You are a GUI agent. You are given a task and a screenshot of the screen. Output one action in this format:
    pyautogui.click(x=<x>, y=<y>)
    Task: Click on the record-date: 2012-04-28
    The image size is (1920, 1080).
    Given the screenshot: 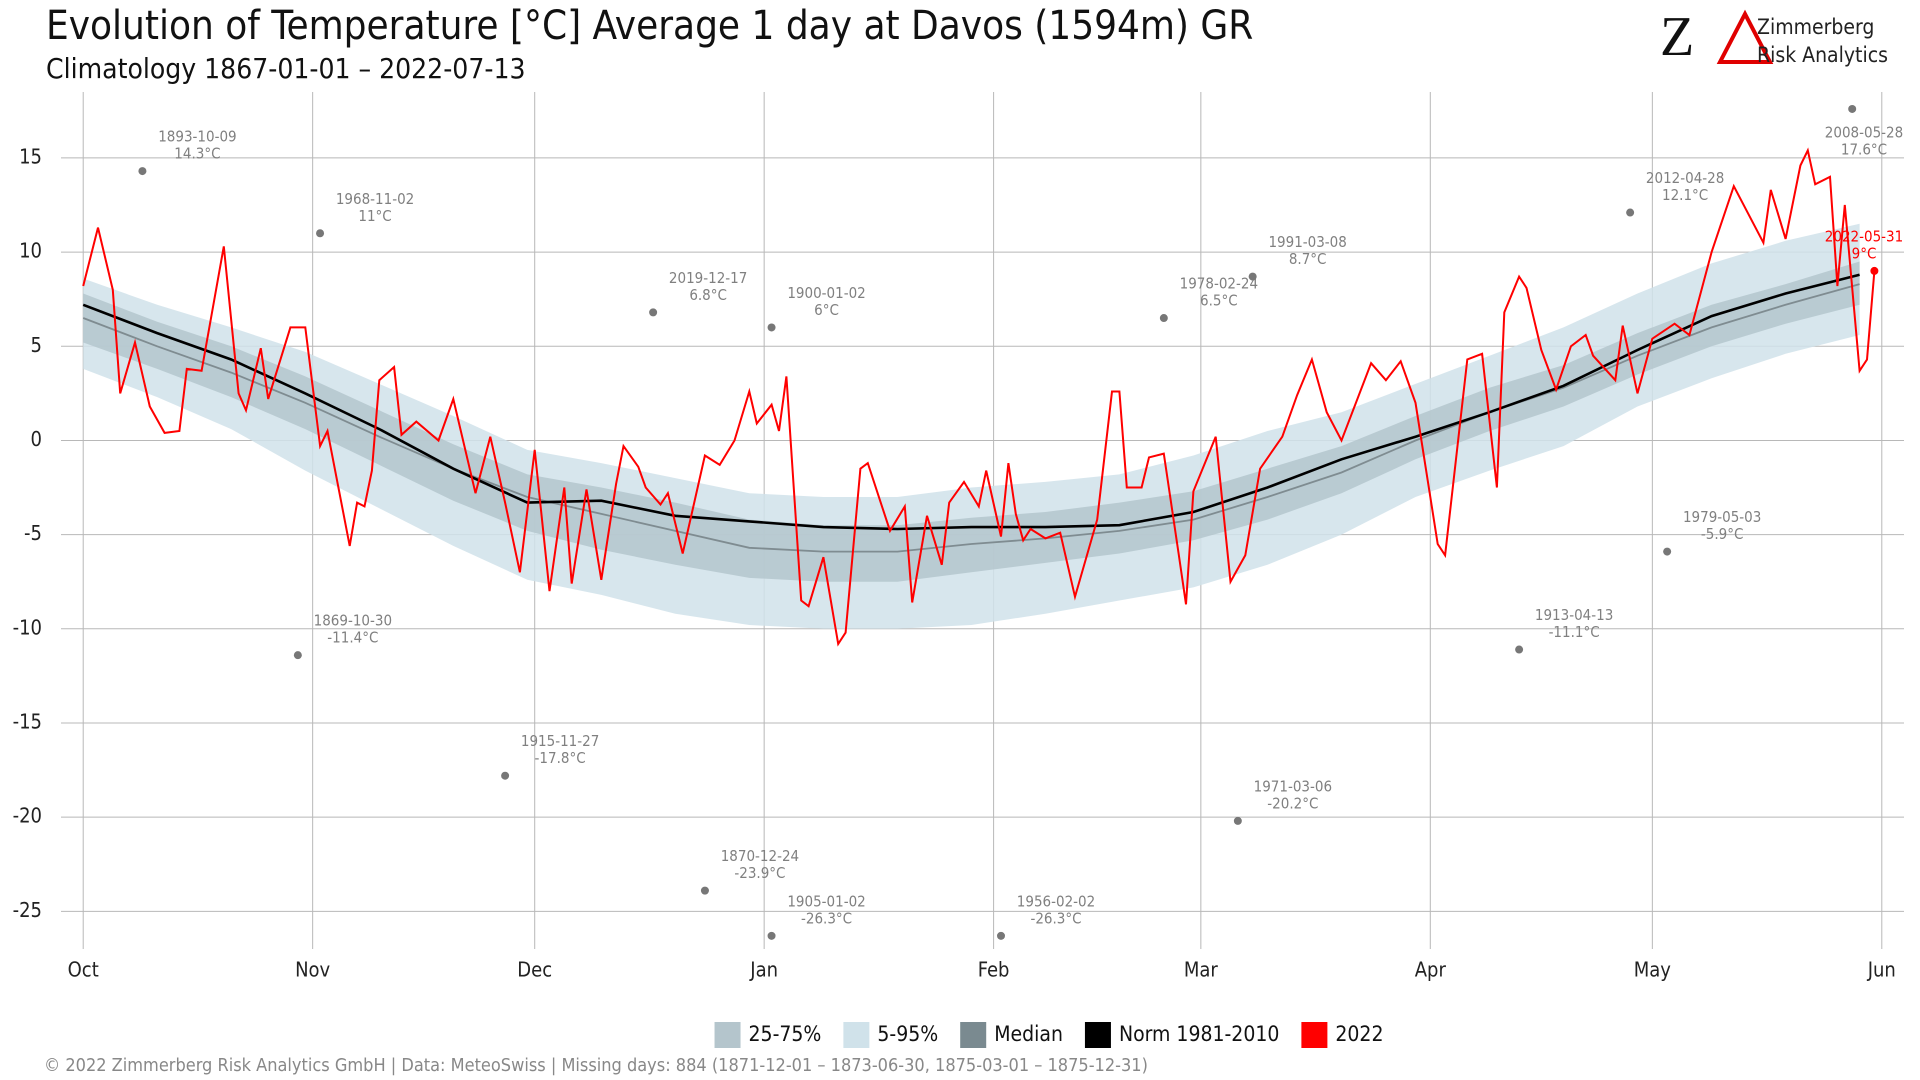 What is the action you would take?
    pyautogui.click(x=1685, y=178)
    